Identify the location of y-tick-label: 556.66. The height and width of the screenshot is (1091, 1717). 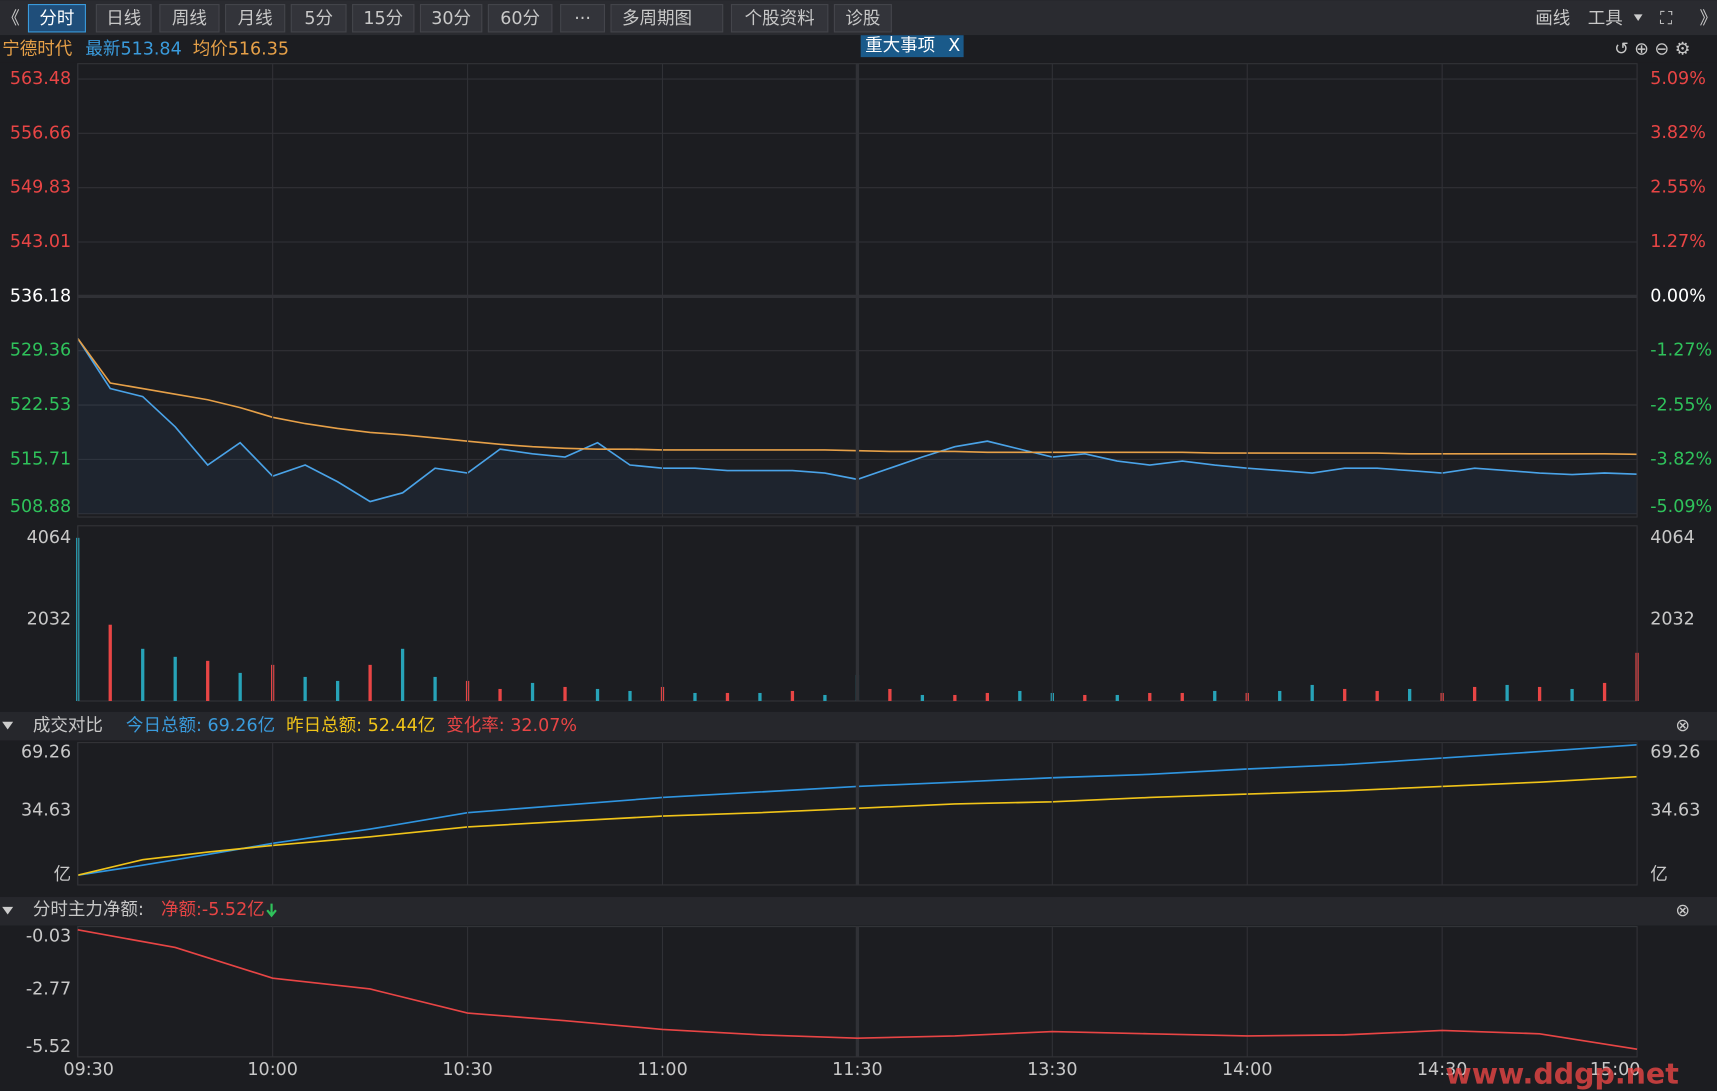
(40, 133).